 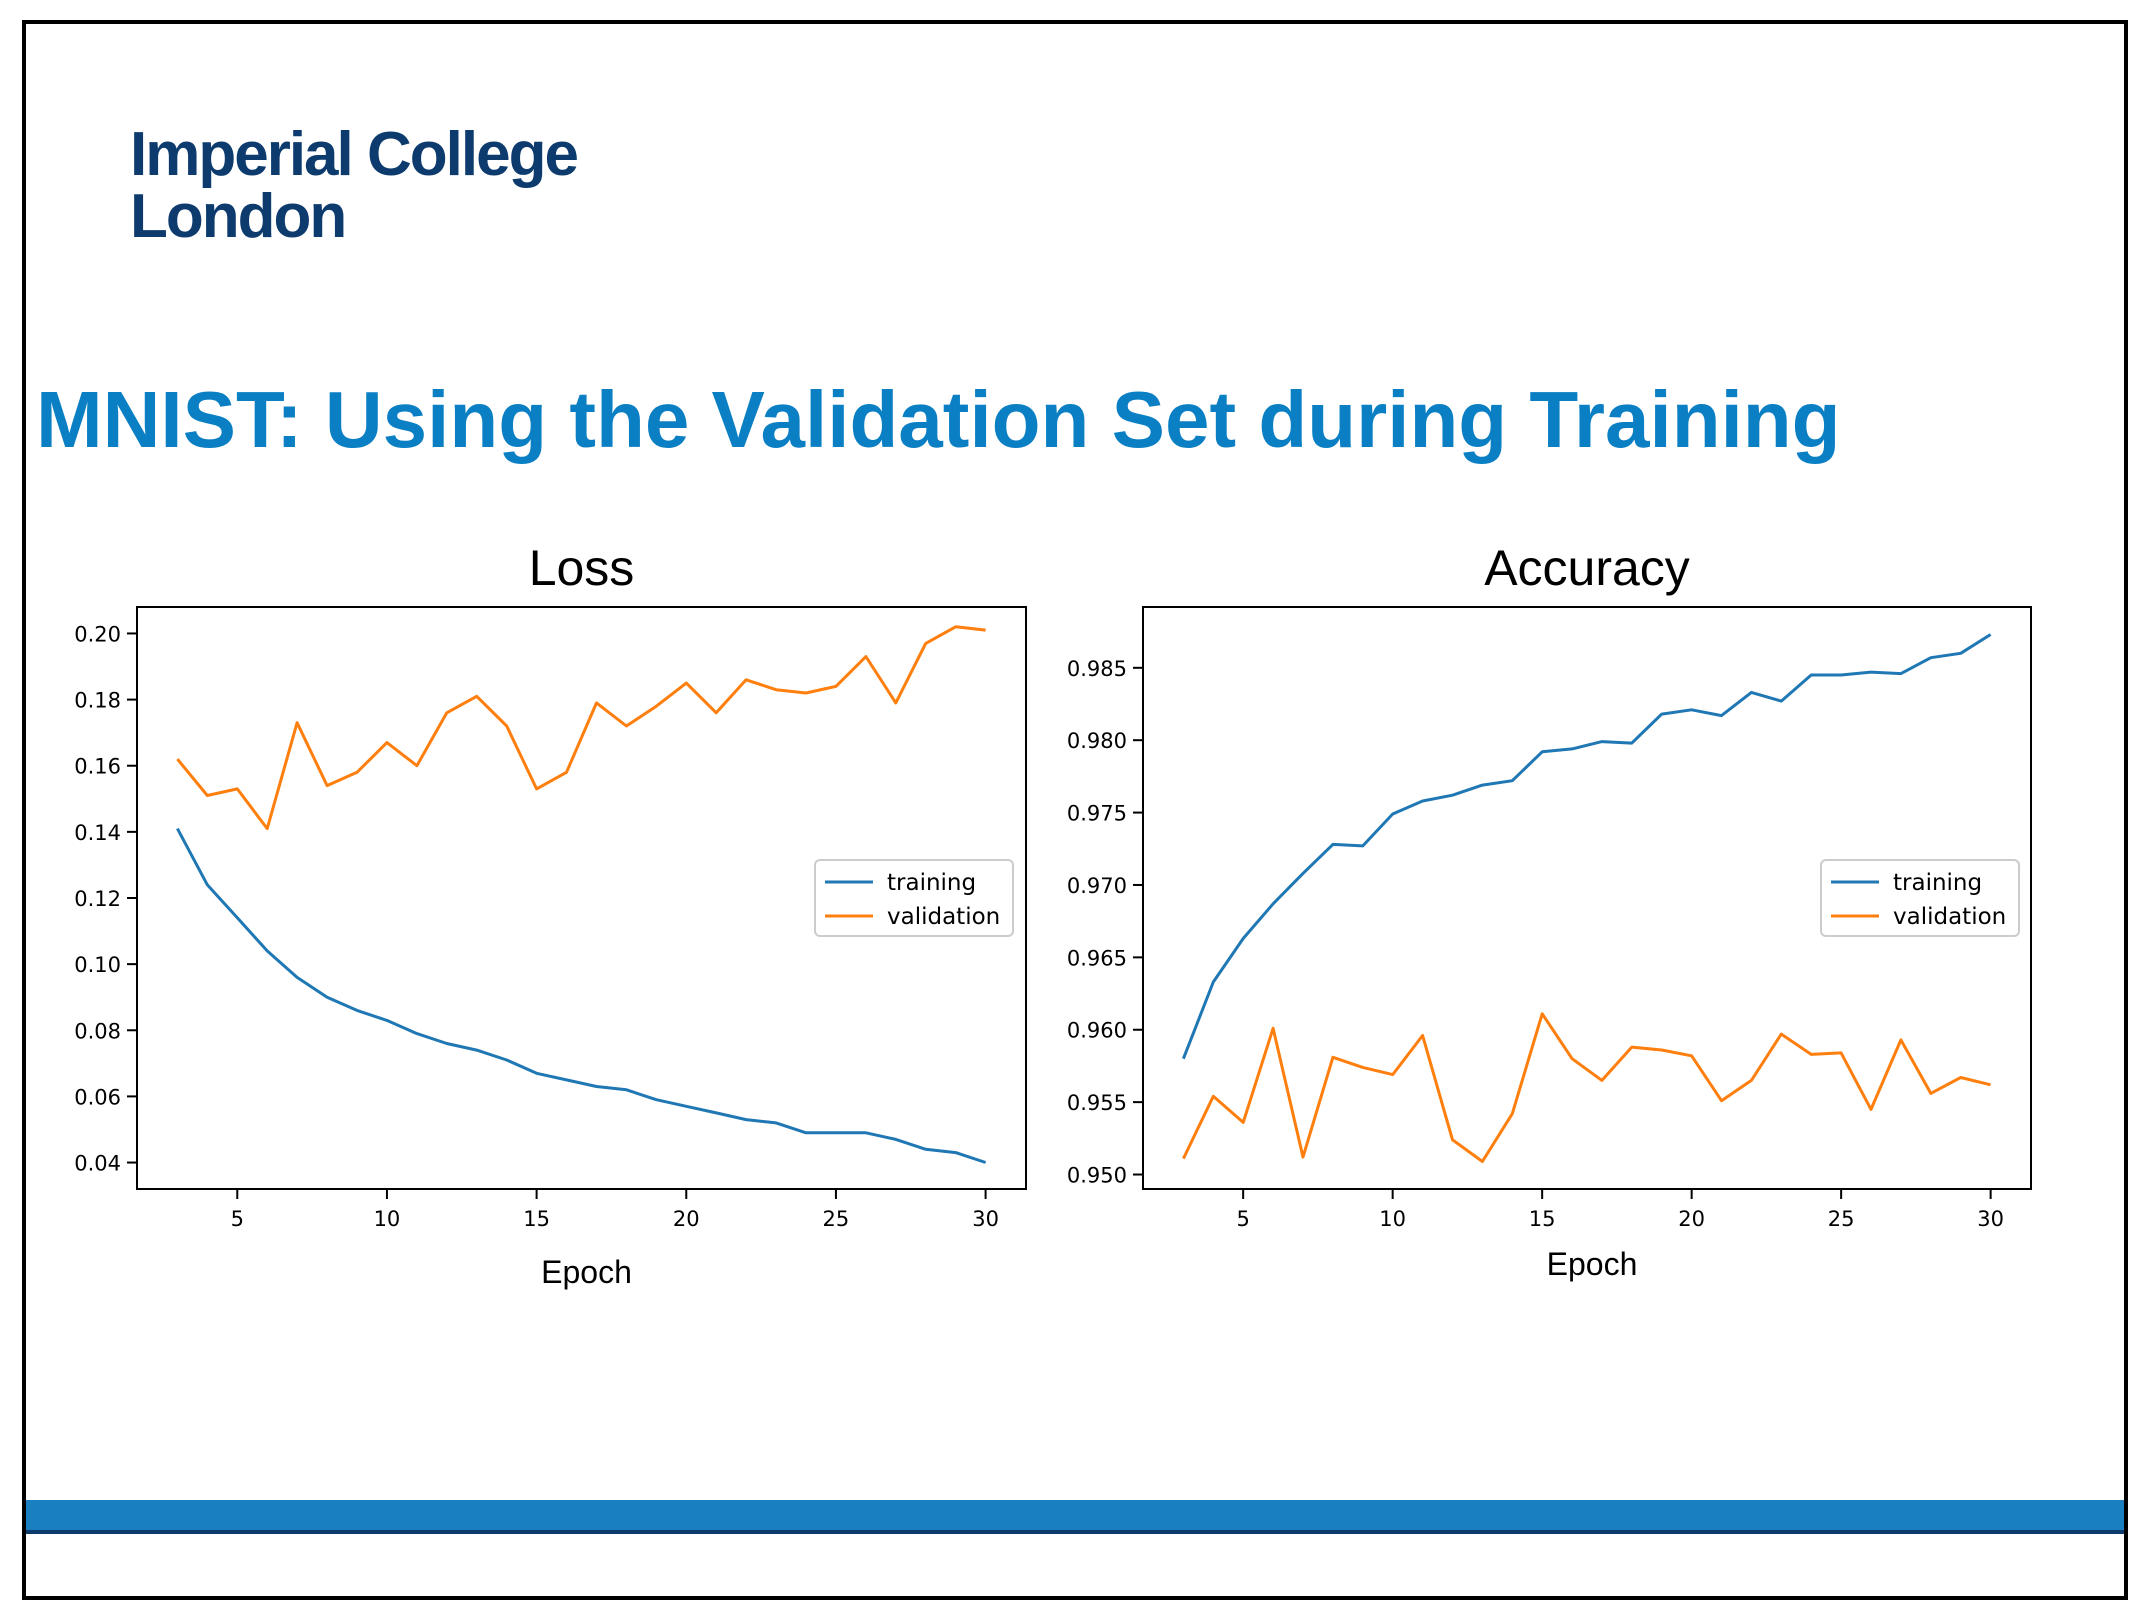 I want to click on footer-bar, so click(x=1075, y=1515).